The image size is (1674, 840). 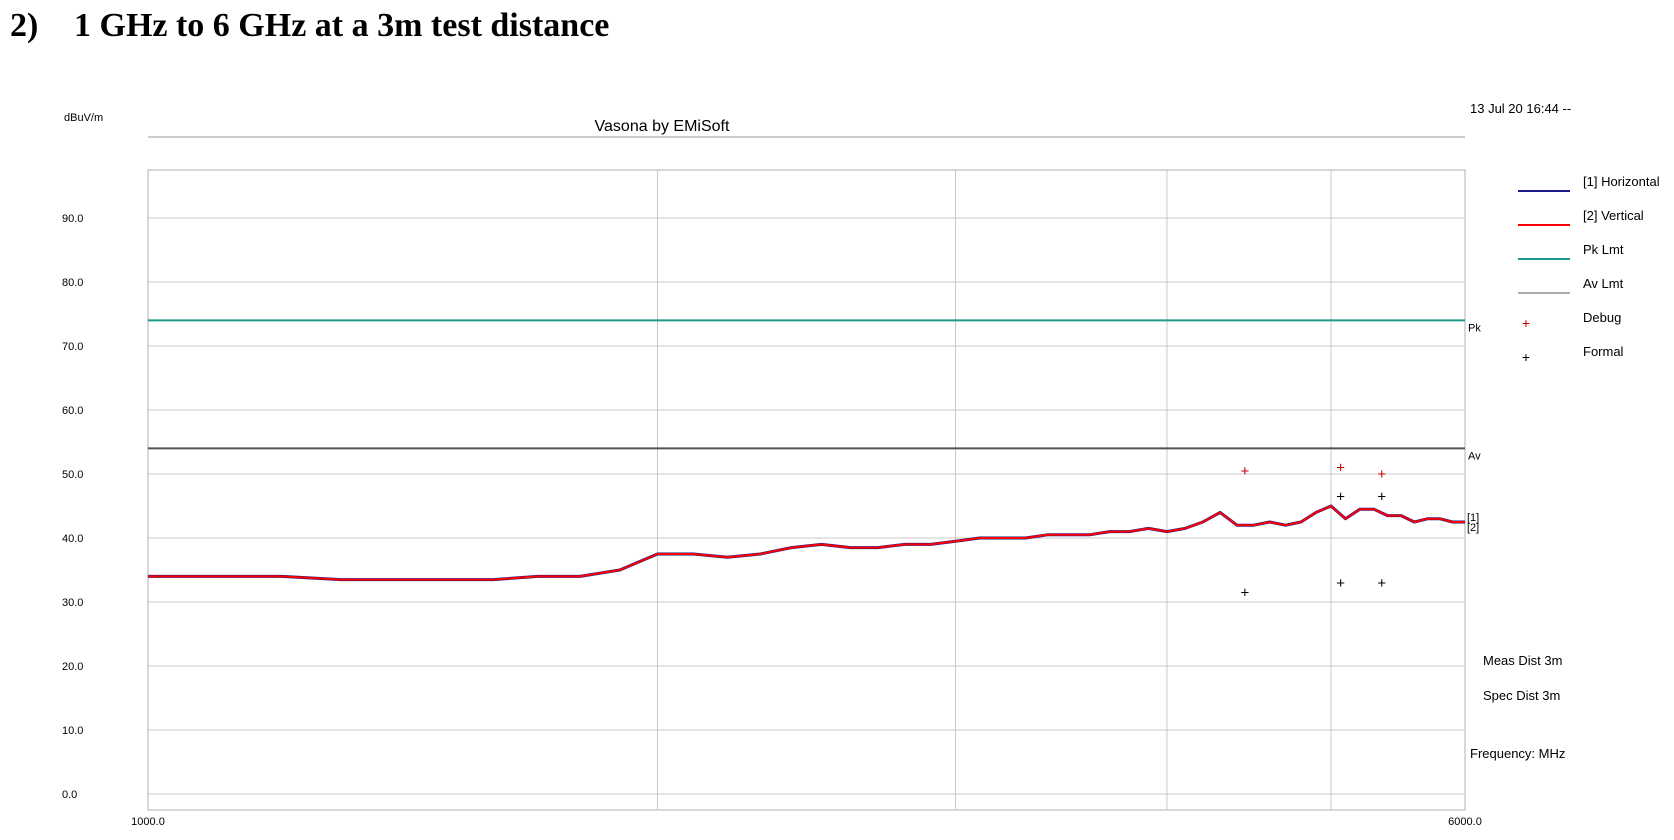 What do you see at coordinates (1517, 753) in the screenshot?
I see `x-axis-label: Frequency: MHz` at bounding box center [1517, 753].